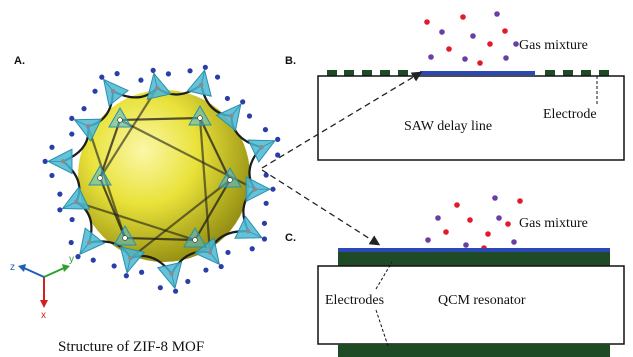 This screenshot has height=357, width=633. Describe the element at coordinates (570, 114) in the screenshot. I see `saw-electrode-label: Electrode` at that location.